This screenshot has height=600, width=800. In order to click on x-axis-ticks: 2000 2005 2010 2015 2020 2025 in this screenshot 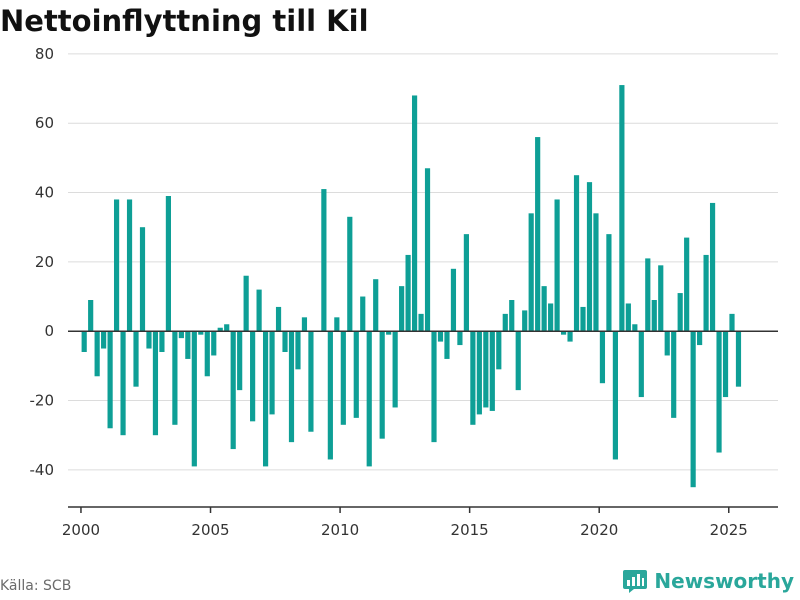, I will do `click(405, 523)`.